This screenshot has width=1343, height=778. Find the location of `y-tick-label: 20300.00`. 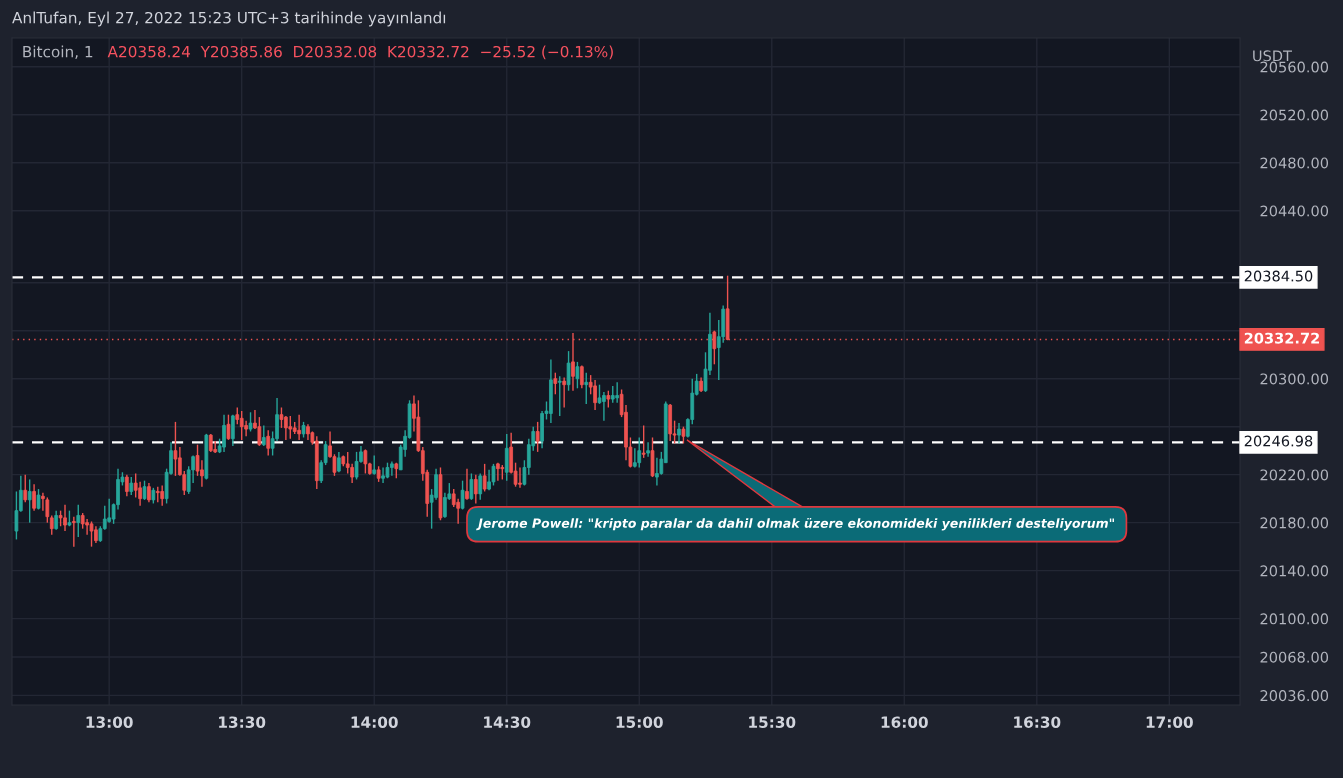

y-tick-label: 20300.00 is located at coordinates (1294, 379).